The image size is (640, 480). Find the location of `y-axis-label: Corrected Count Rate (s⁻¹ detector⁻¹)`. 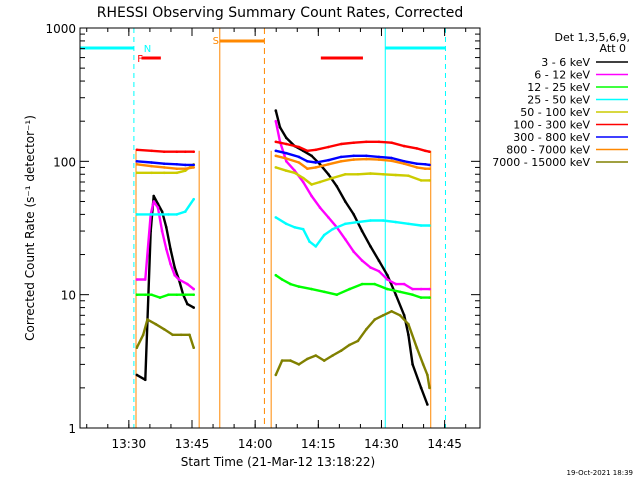

y-axis-label: Corrected Count Rate (s⁻¹ detector⁻¹) is located at coordinates (30, 228).